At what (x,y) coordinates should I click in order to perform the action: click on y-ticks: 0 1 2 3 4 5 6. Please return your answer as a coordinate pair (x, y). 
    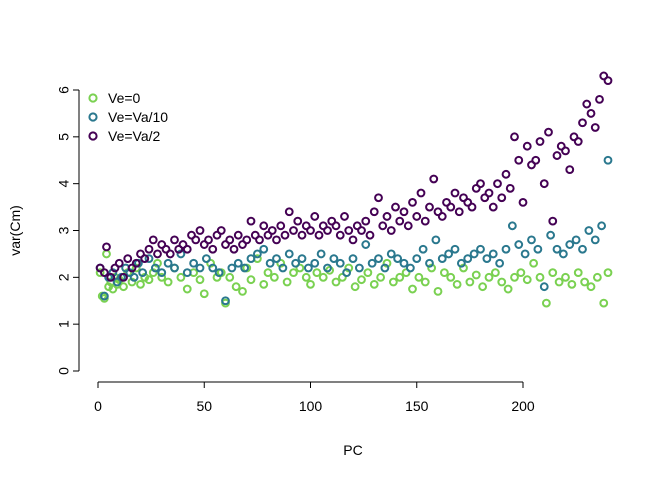
    Looking at the image, I should click on (67, 230).